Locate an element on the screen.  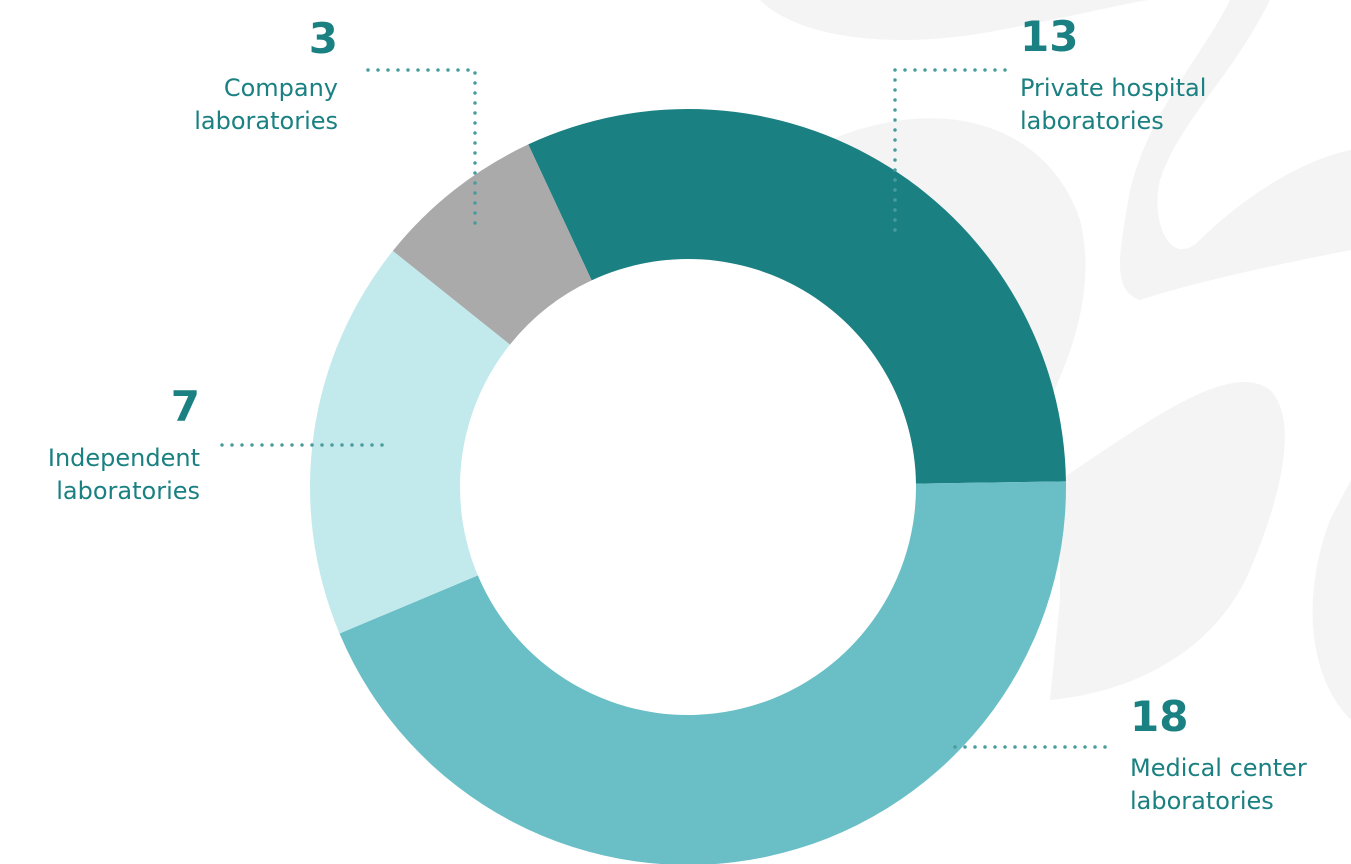
value-label: 3 is located at coordinates (323, 38).